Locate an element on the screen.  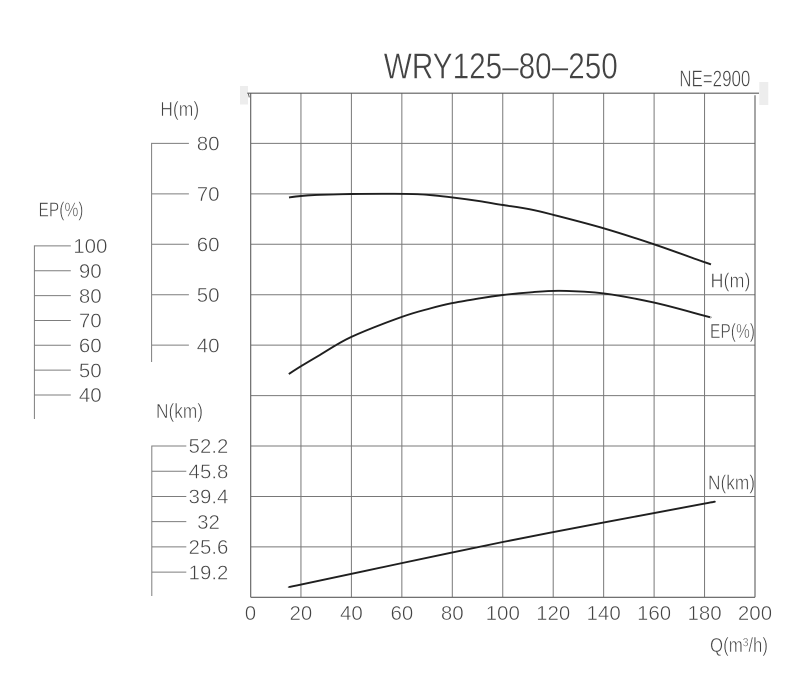
svg-text: 52.2 is located at coordinates (209, 446).